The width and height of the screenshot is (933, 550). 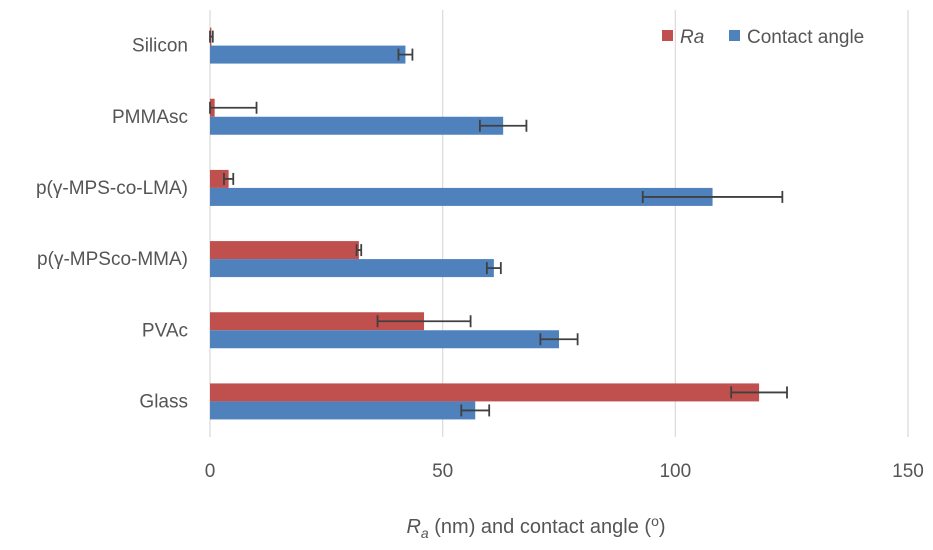 I want to click on legend-label-ra: Ra, so click(x=692, y=37).